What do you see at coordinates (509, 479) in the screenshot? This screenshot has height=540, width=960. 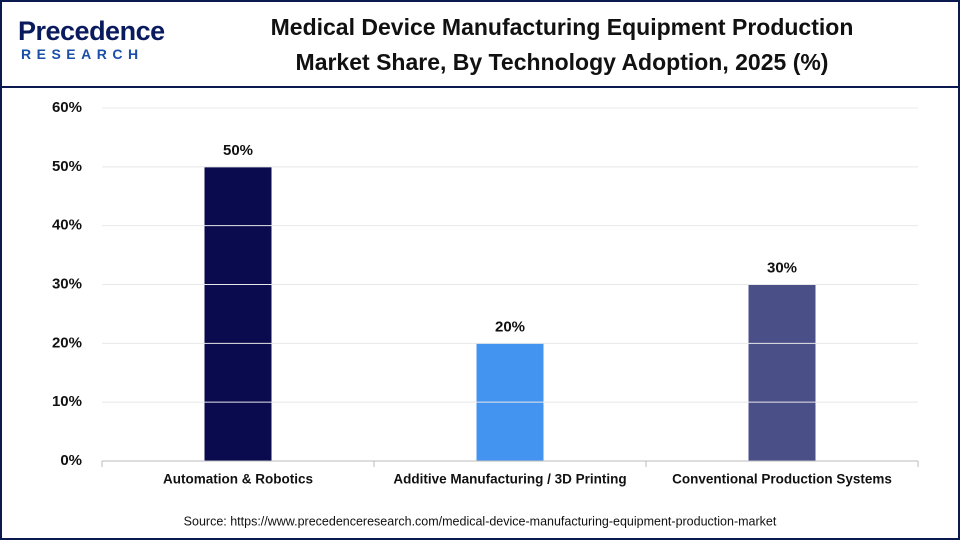 I see `x-tick-label: Additive Manufacturing / 3D Printing` at bounding box center [509, 479].